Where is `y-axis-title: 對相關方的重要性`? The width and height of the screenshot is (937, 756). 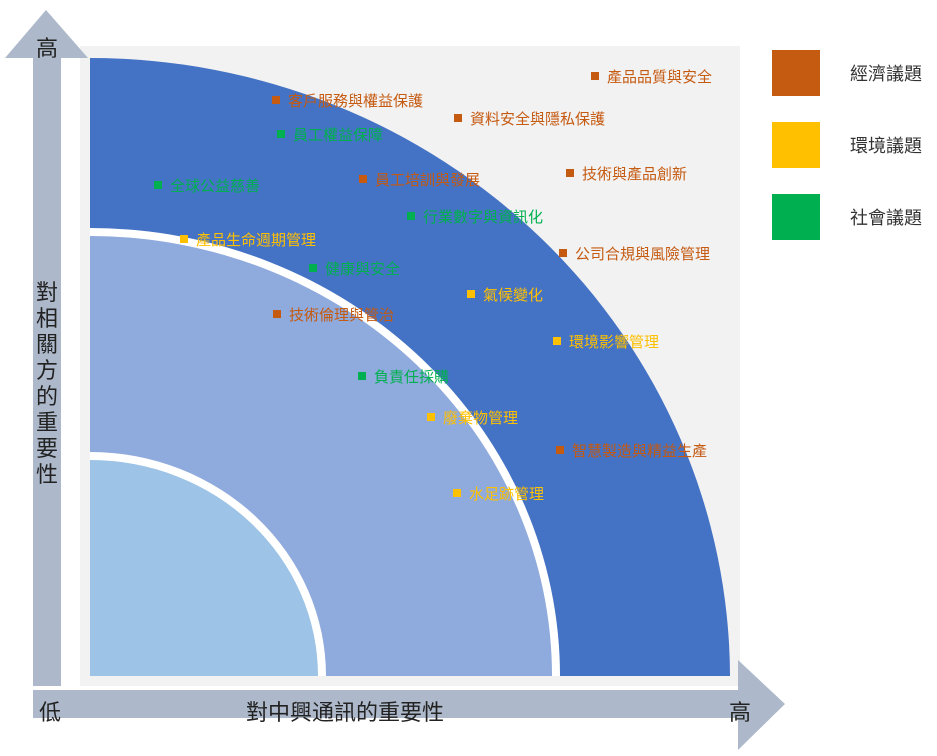 y-axis-title: 對相關方的重要性 is located at coordinates (47, 384).